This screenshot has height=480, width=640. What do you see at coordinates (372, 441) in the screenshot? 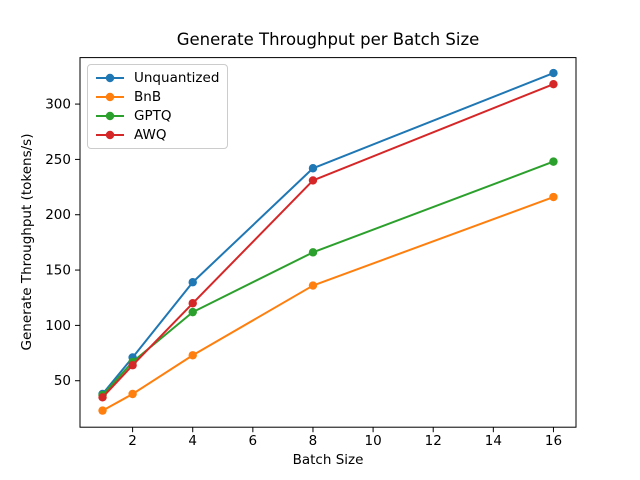
I see `x-tick-label: 10` at bounding box center [372, 441].